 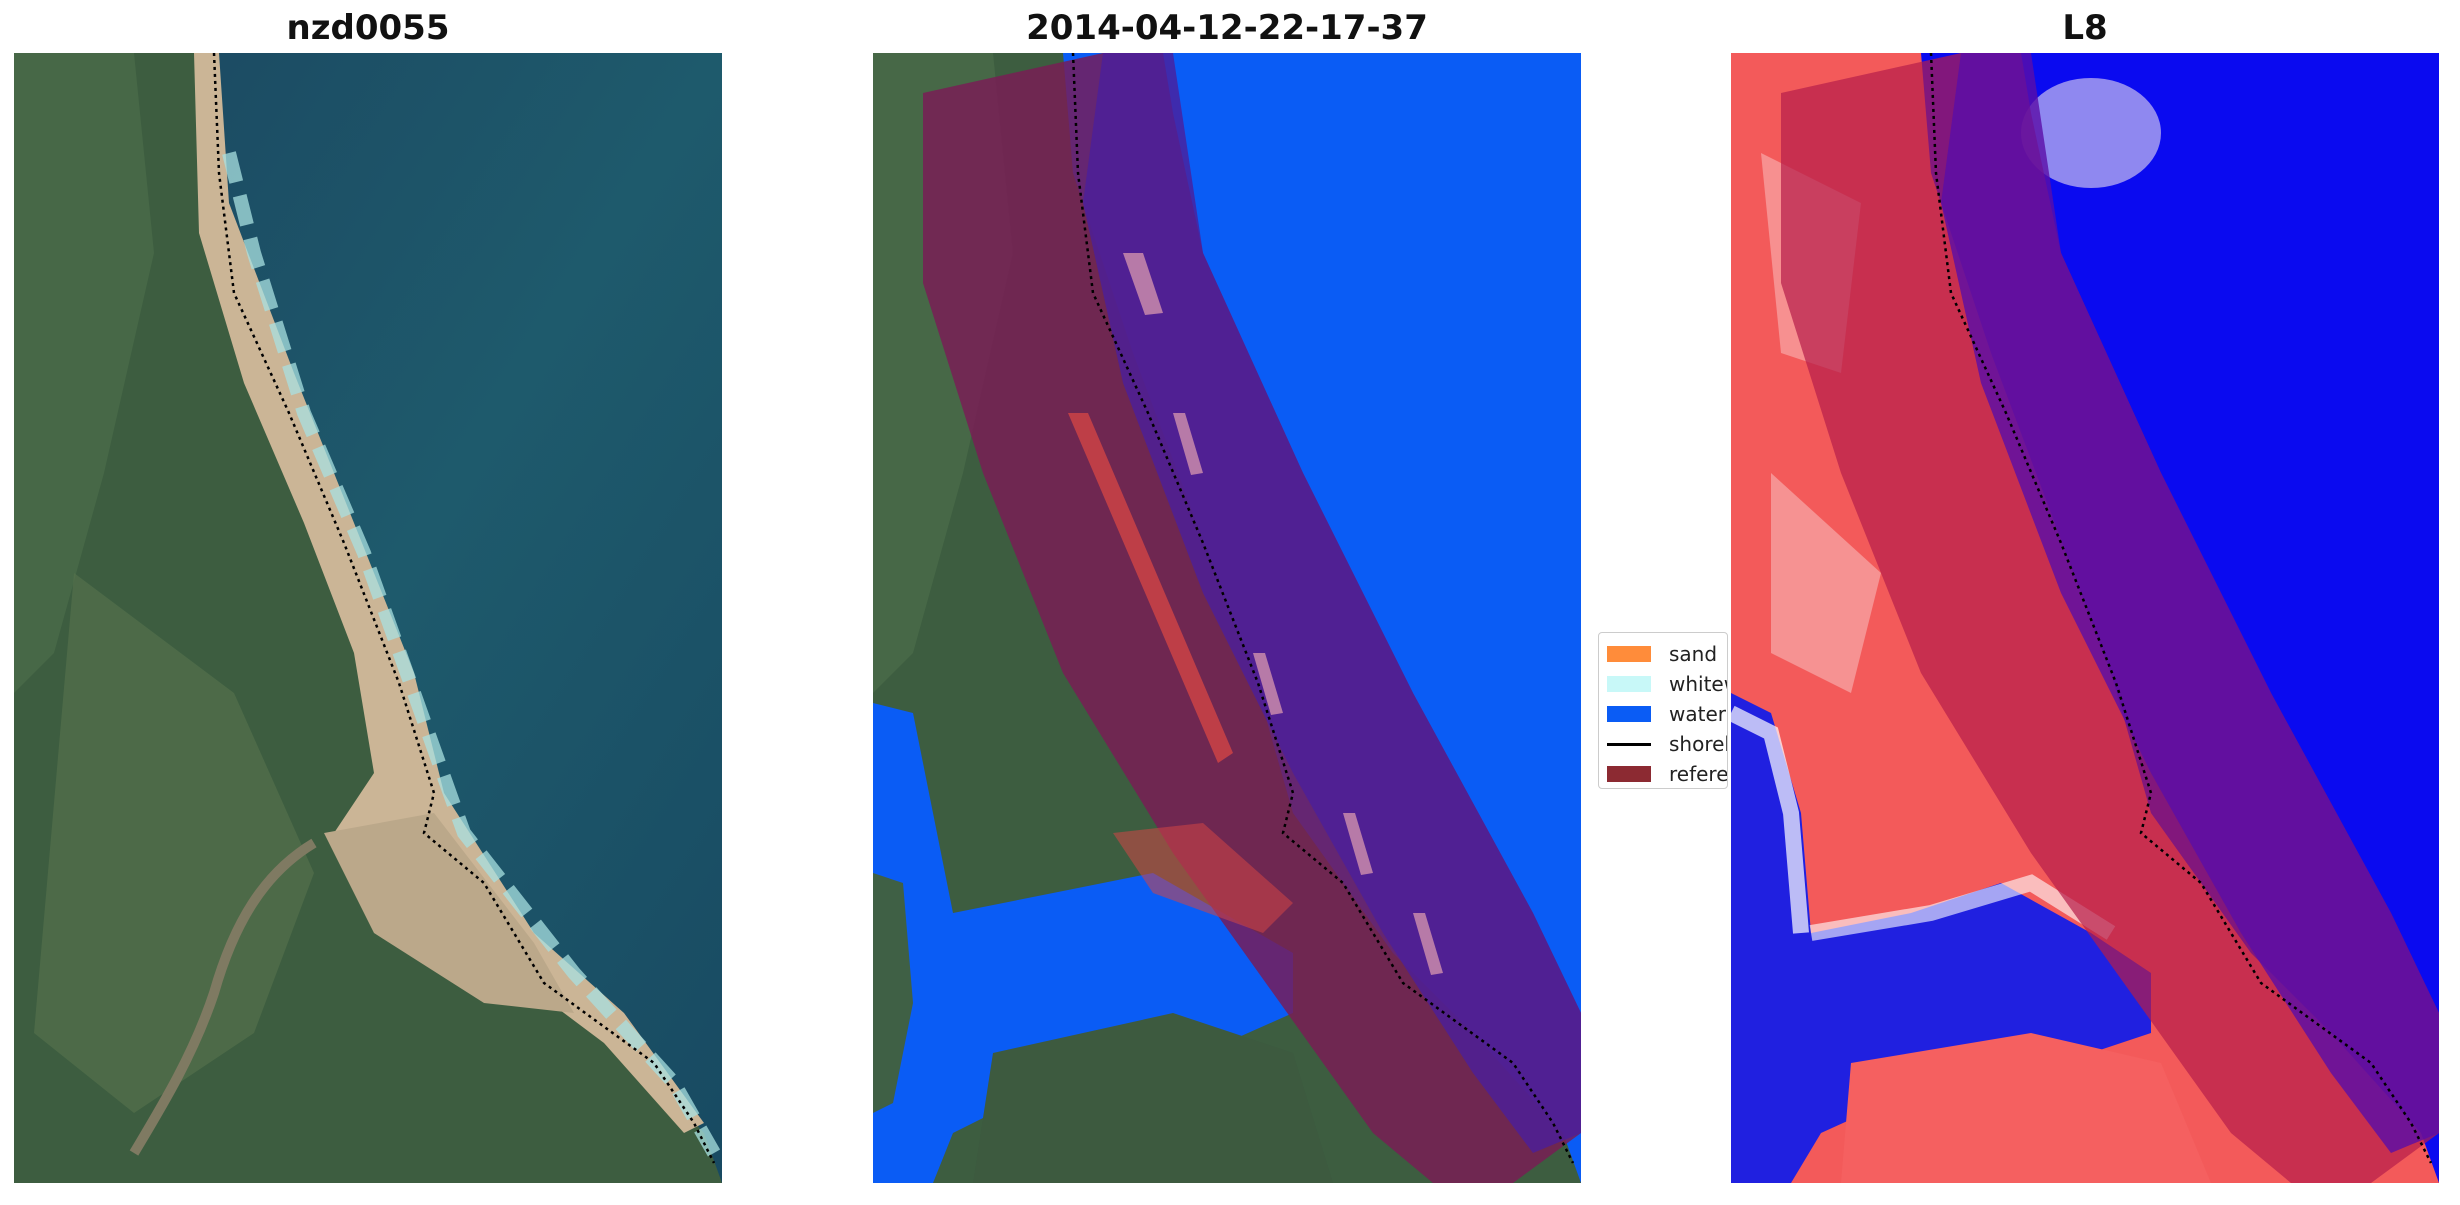 What do you see at coordinates (1629, 654) in the screenshot?
I see `legend-swatch-sand` at bounding box center [1629, 654].